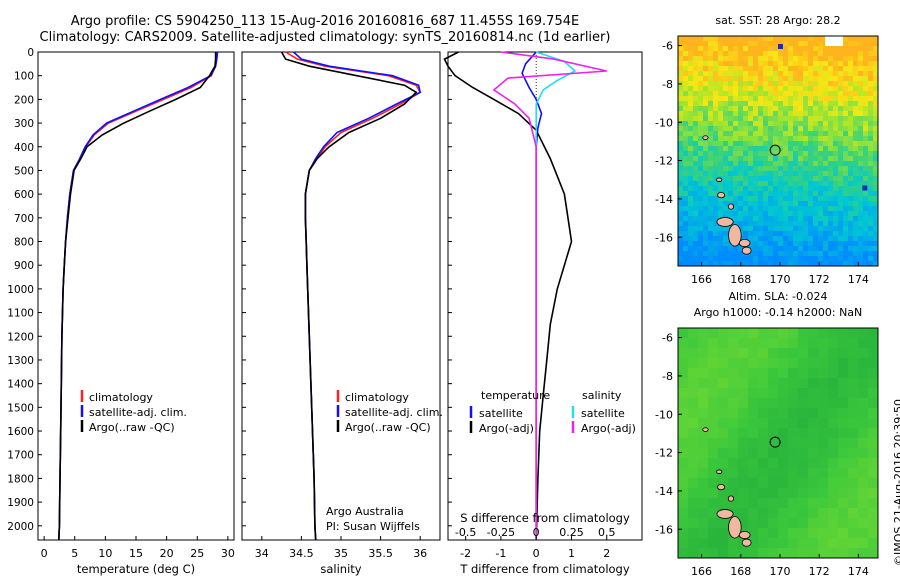 The image size is (900, 580). Describe the element at coordinates (664, 237) in the screenshot. I see `map-ytick-label: -16` at that location.